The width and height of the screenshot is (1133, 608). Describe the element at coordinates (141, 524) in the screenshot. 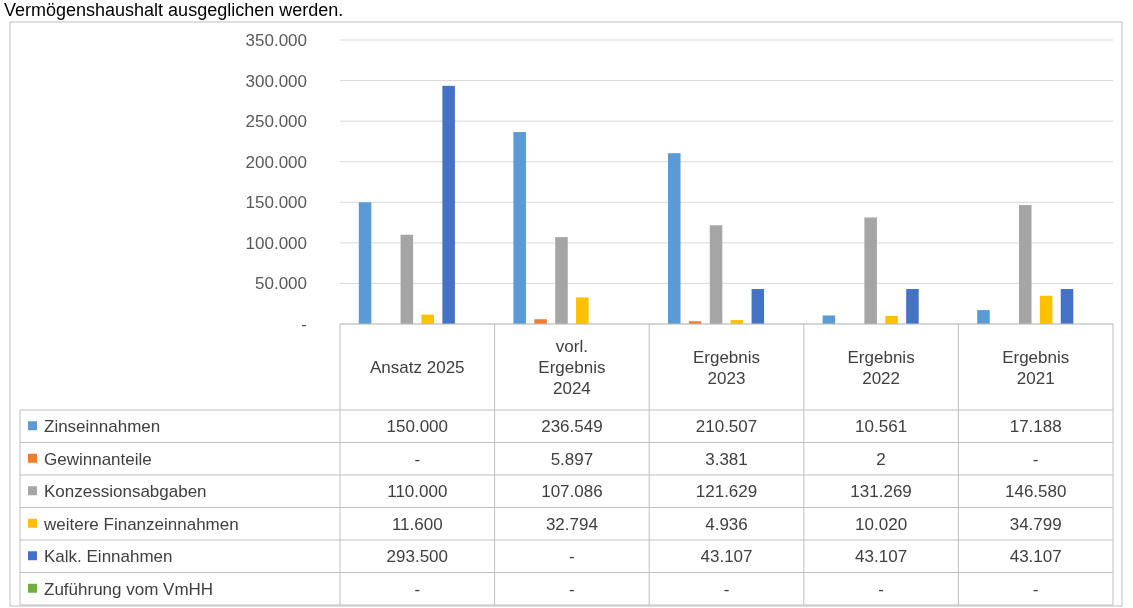

I see `legend-label: weitere Finanzeinnahmen` at that location.